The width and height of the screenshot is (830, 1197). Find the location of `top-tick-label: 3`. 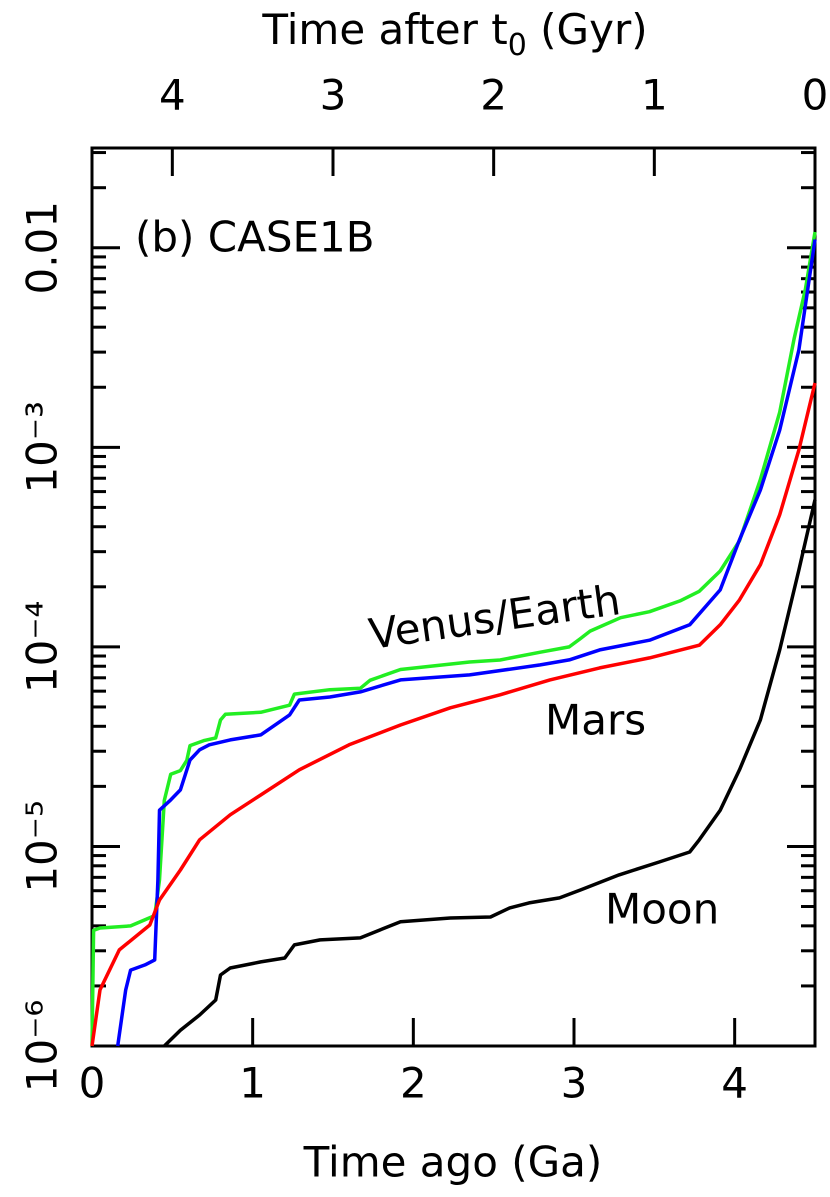

top-tick-label: 3 is located at coordinates (333, 95).